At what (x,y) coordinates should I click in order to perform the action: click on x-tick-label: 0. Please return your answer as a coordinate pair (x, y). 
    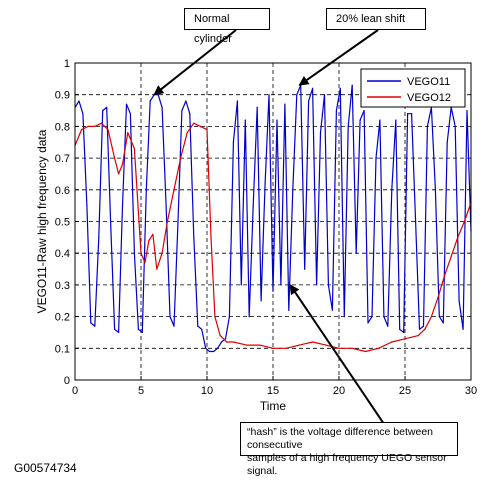
    Looking at the image, I should click on (75, 391).